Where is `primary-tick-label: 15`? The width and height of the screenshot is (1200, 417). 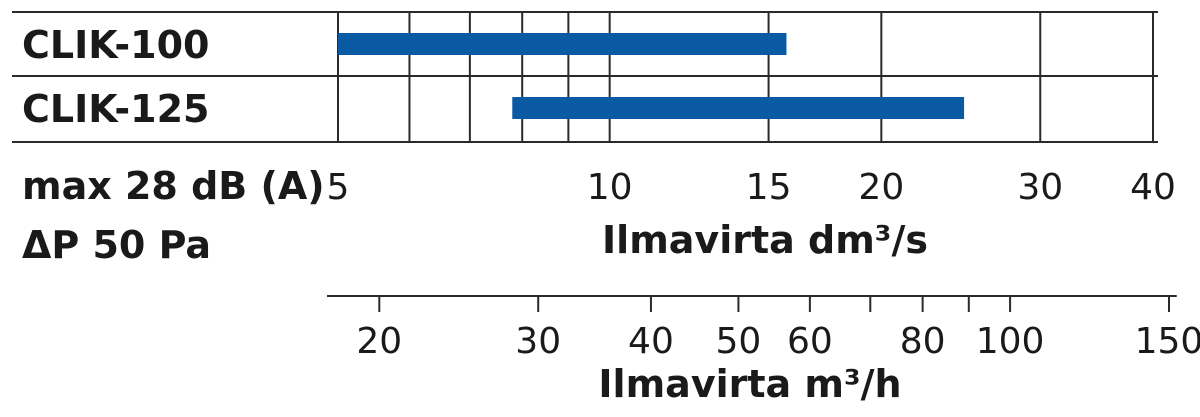 primary-tick-label: 15 is located at coordinates (769, 187).